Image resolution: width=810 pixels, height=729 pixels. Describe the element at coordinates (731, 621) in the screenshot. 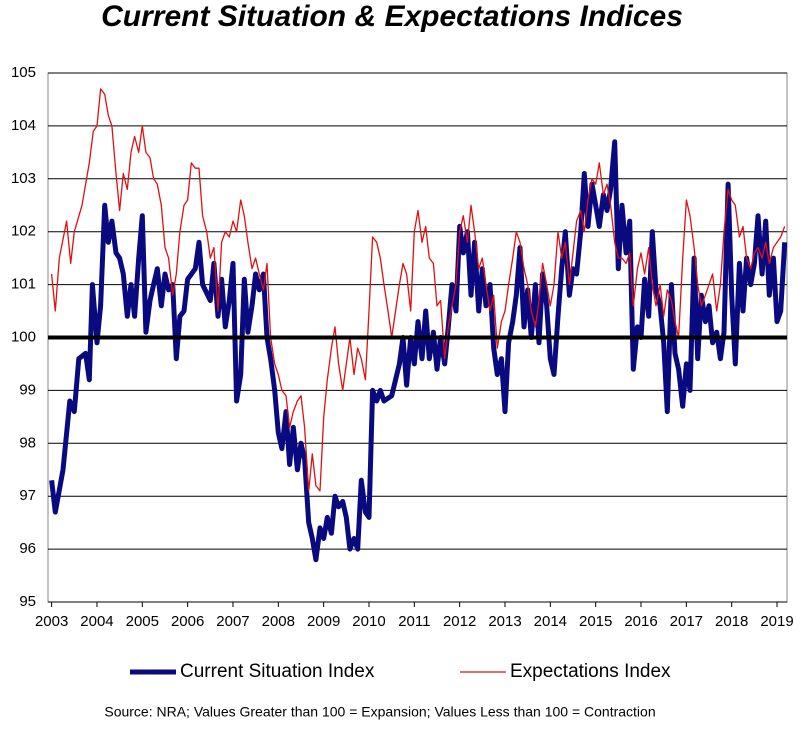

I see `x-tick-label: 2018` at that location.